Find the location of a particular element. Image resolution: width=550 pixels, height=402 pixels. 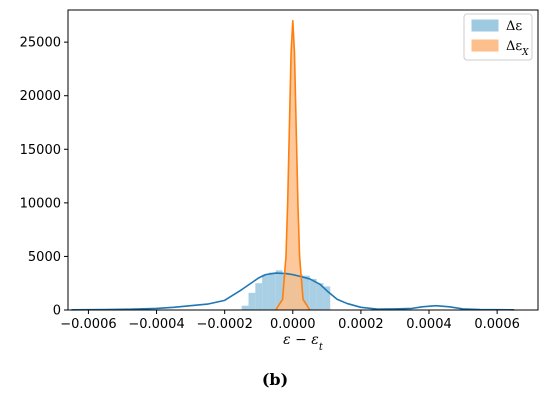

y-axis: 0 5000 10000 15000 20000 25000 is located at coordinates (44, 177).